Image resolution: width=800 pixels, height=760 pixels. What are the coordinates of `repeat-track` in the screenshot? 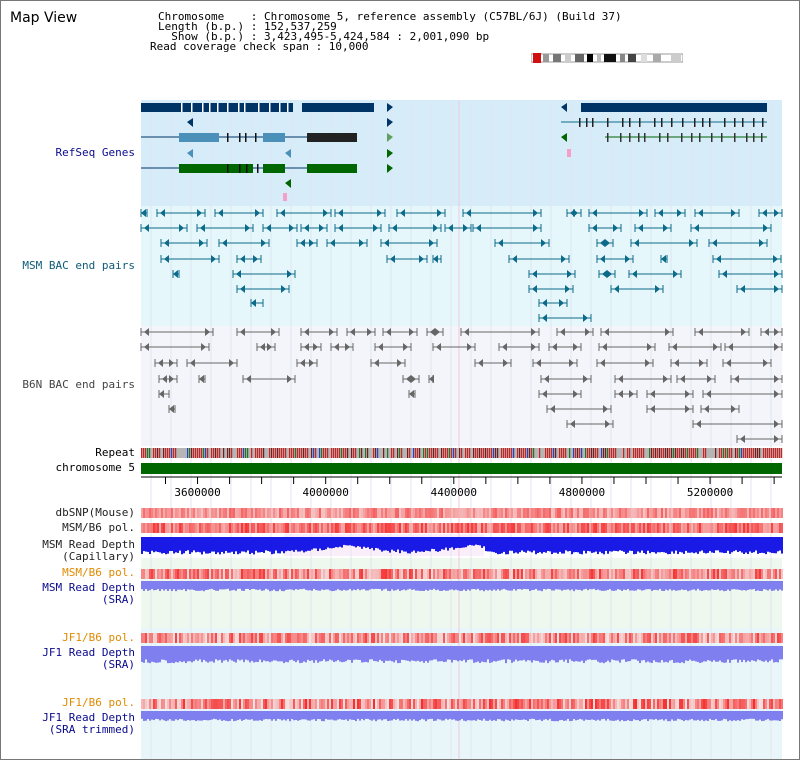 It's located at (462, 453).